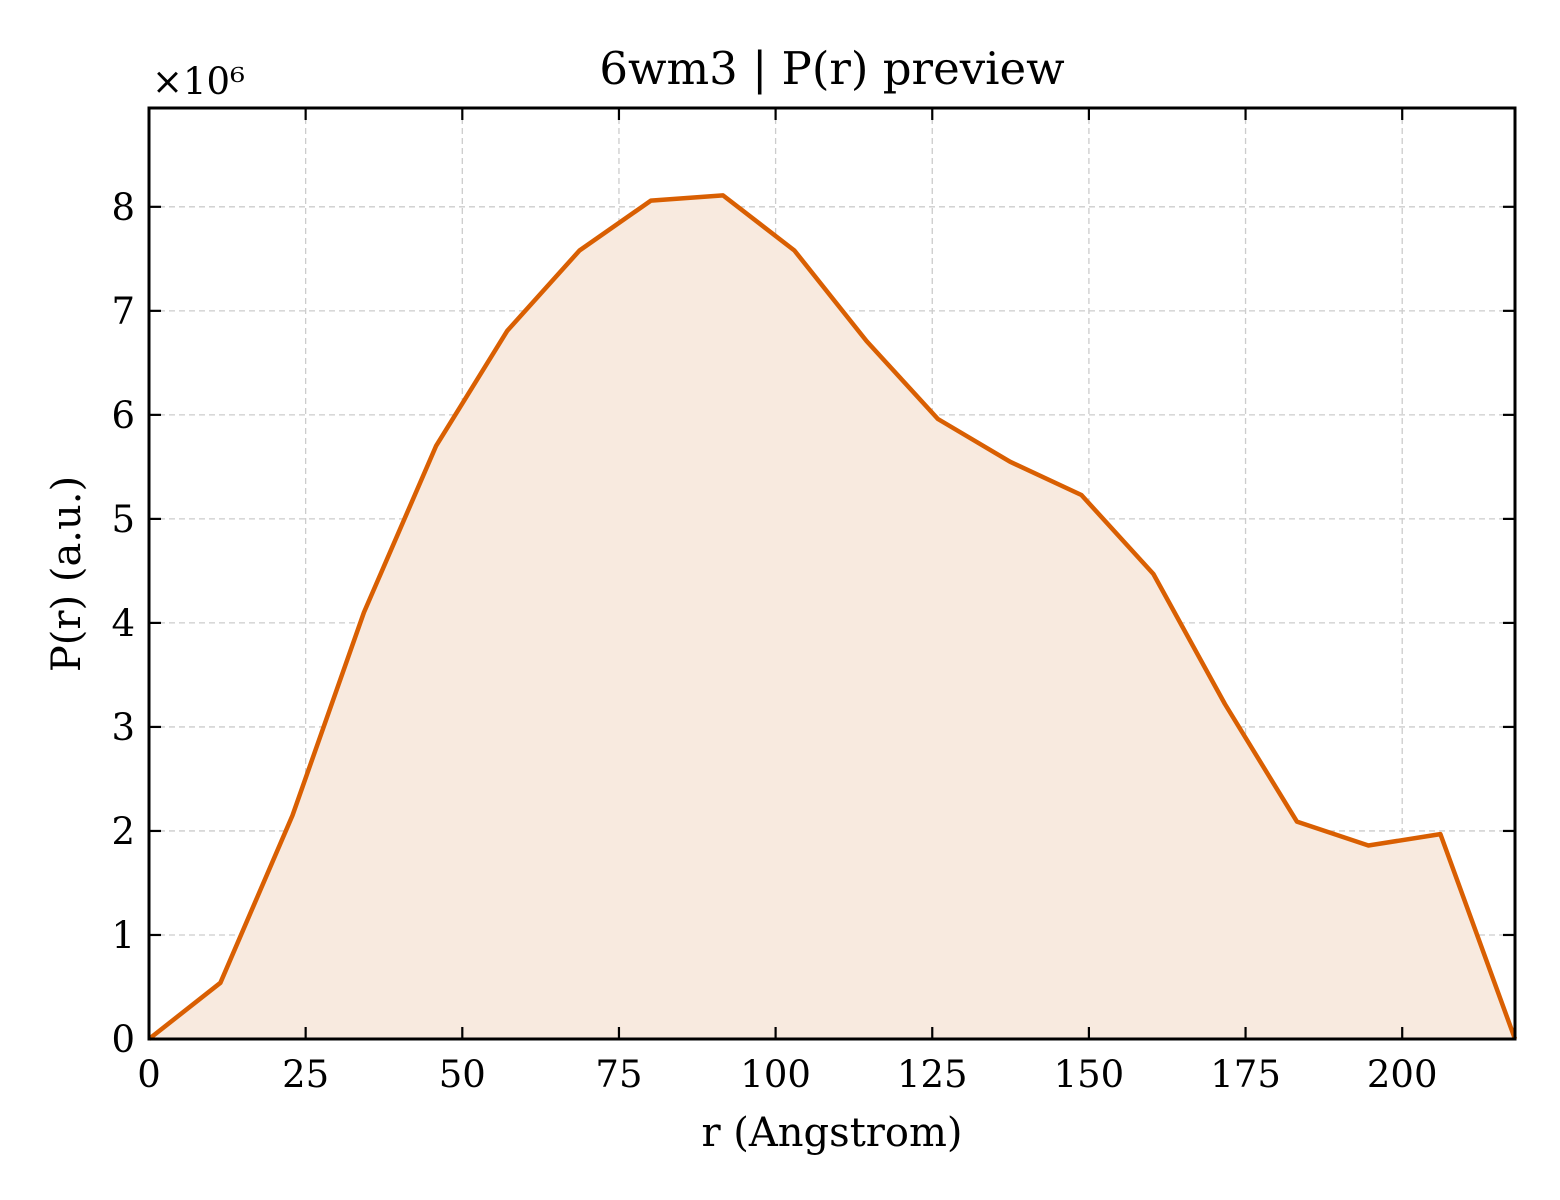 Image resolution: width=1560 pixels, height=1200 pixels. I want to click on x-tick-label: 100, so click(775, 1074).